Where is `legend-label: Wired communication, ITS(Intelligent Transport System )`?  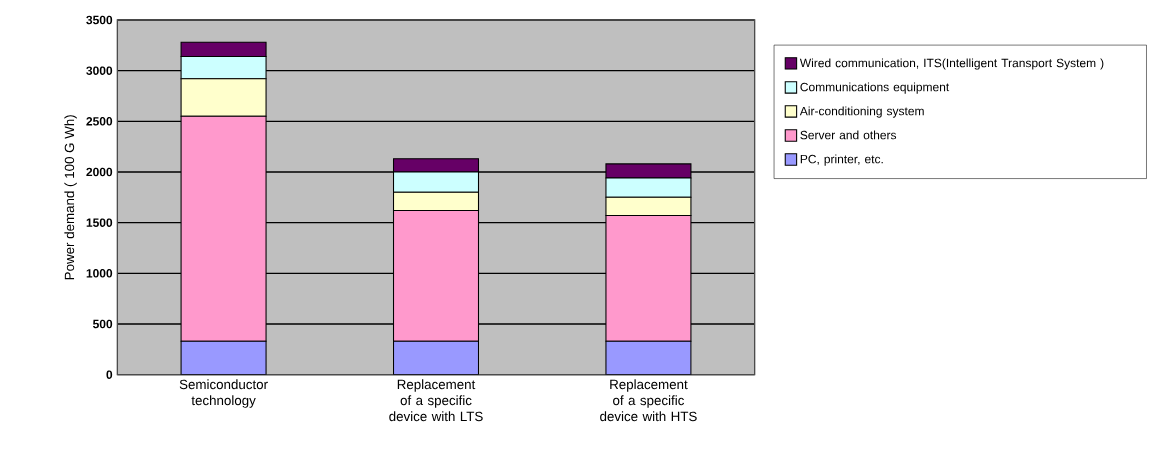 legend-label: Wired communication, ITS(Intelligent Transport System ) is located at coordinates (951, 64).